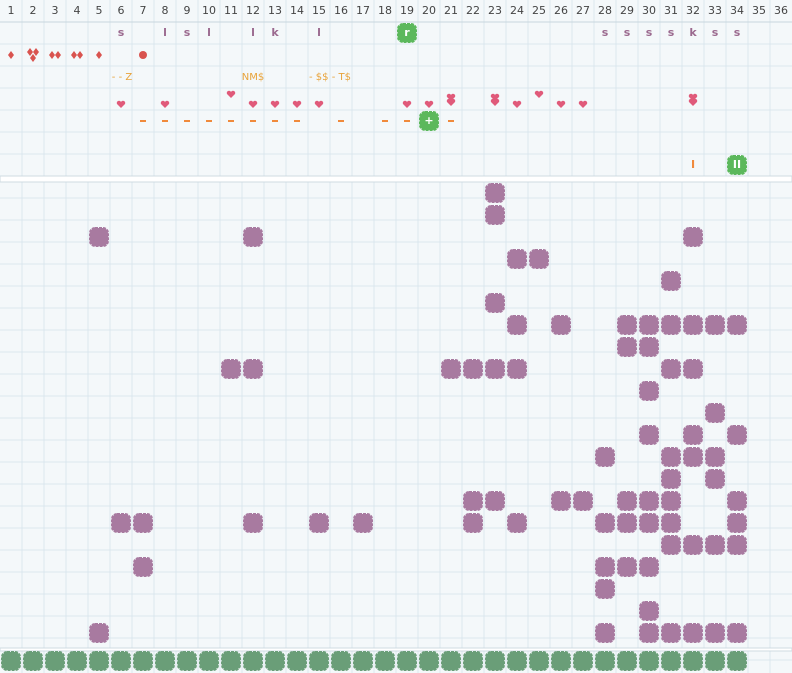 The width and height of the screenshot is (792, 673). I want to click on clue-bar: I, so click(693, 164).